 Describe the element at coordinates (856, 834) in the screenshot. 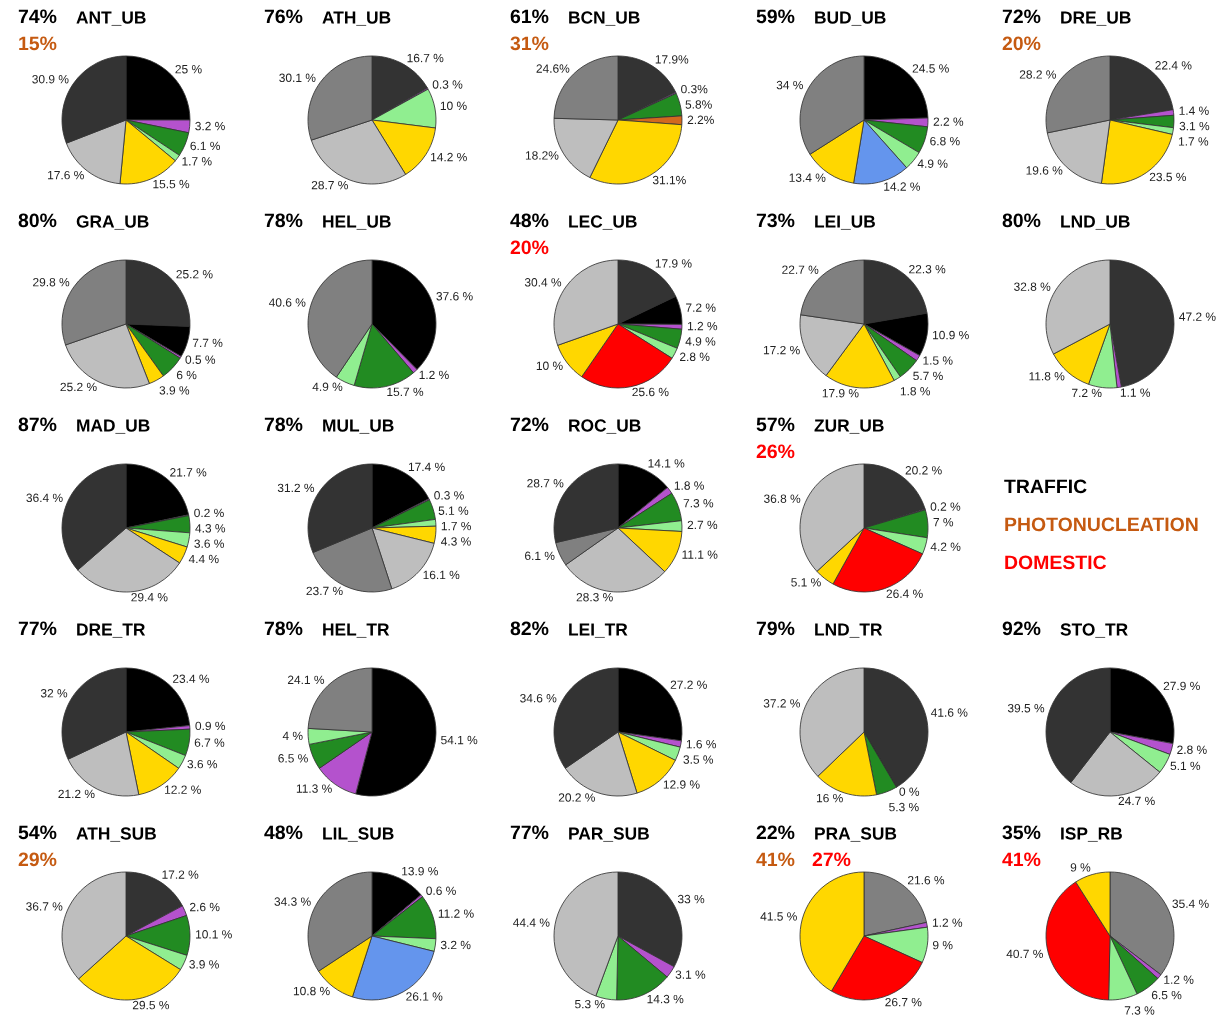

I see `chart-title: PRA_SUB` at that location.